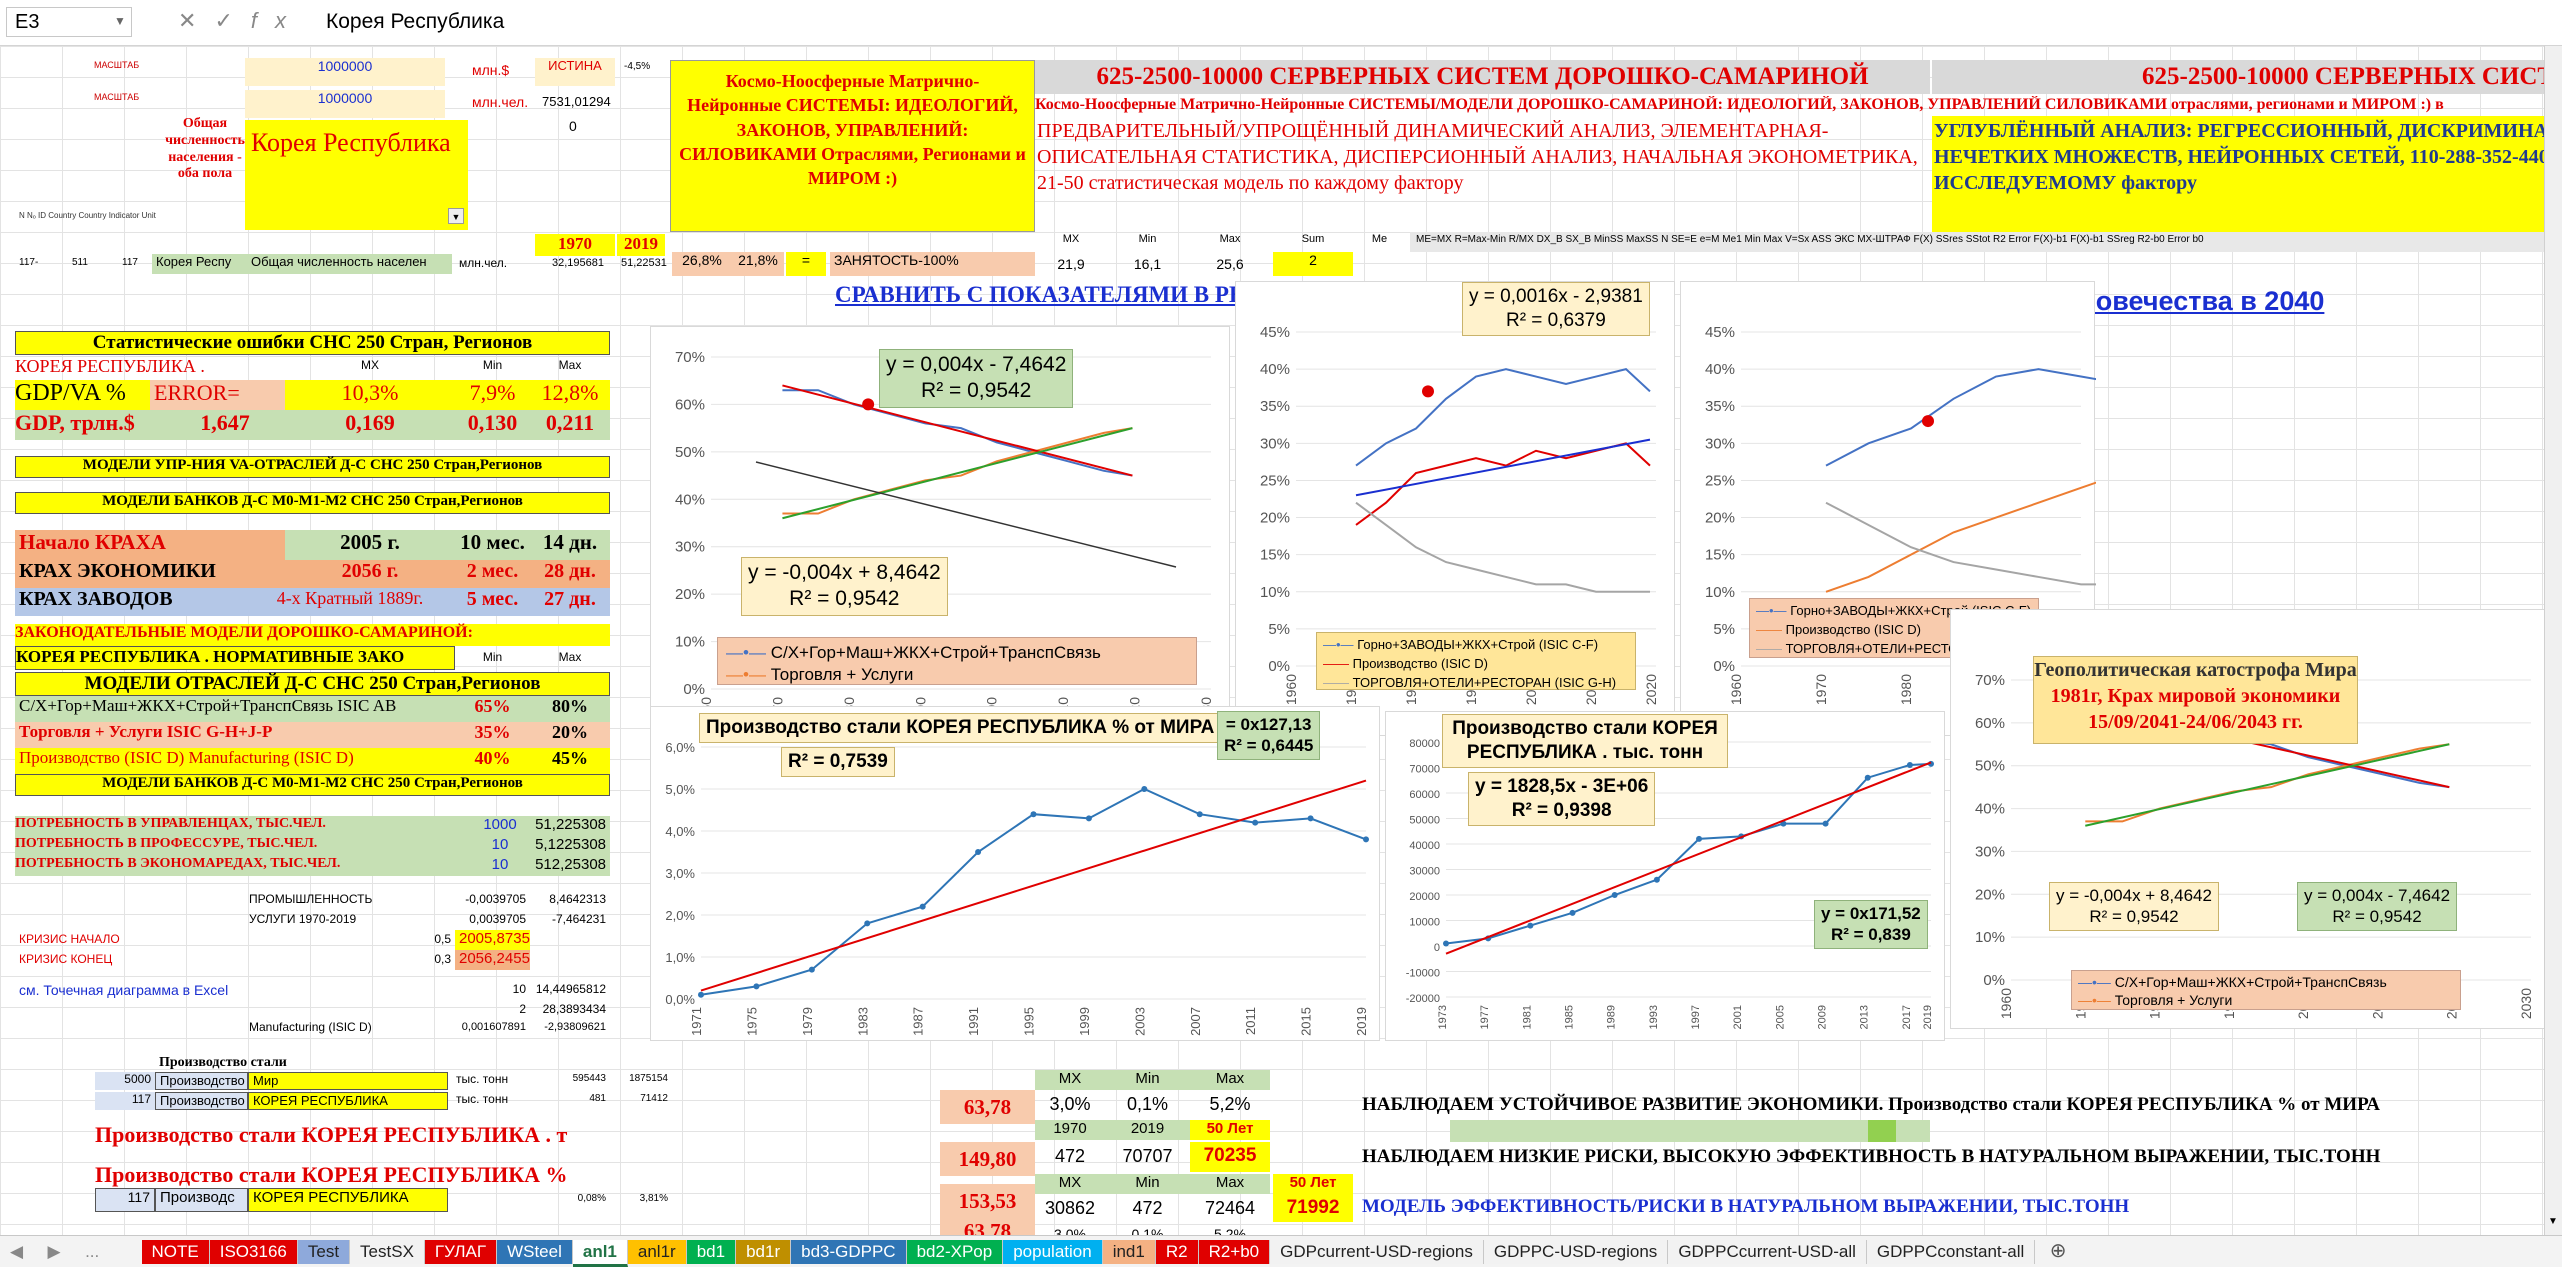  What do you see at coordinates (702, 264) in the screenshot?
I see `pct1-cell: 26,8%` at bounding box center [702, 264].